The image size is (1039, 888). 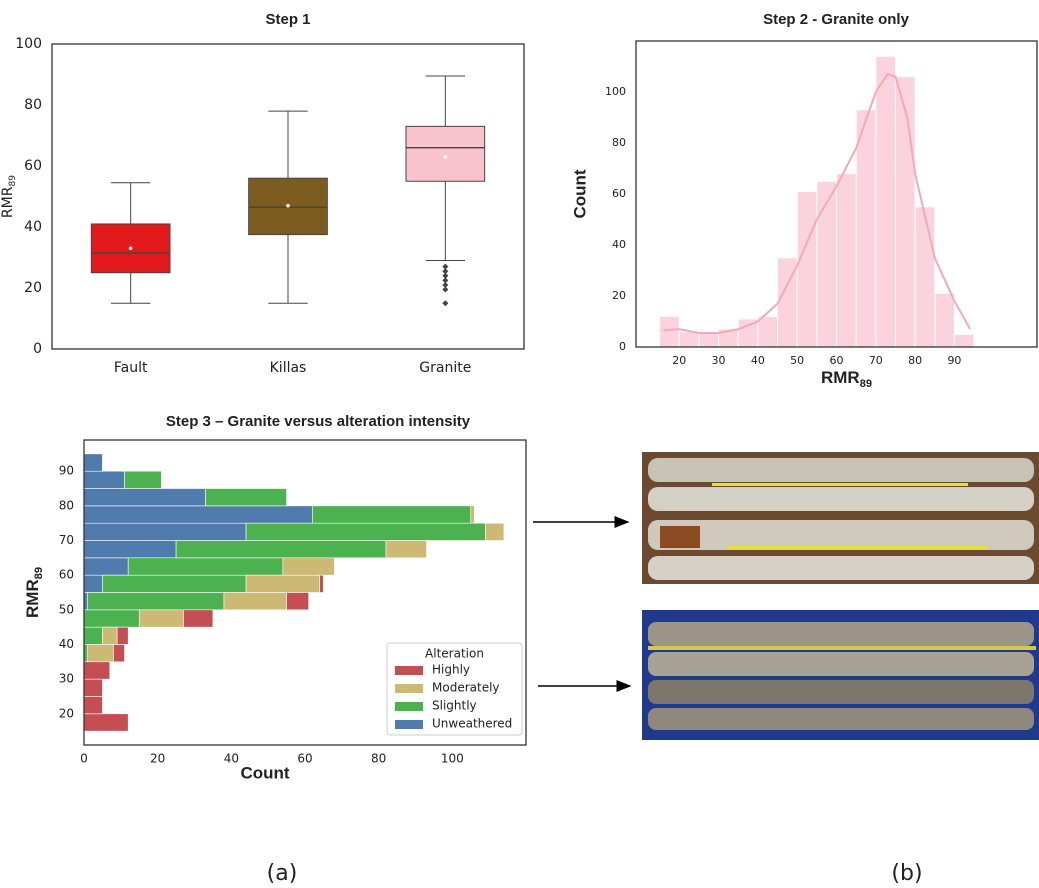 What do you see at coordinates (719, 360) in the screenshot?
I see `x-tick-label: 30` at bounding box center [719, 360].